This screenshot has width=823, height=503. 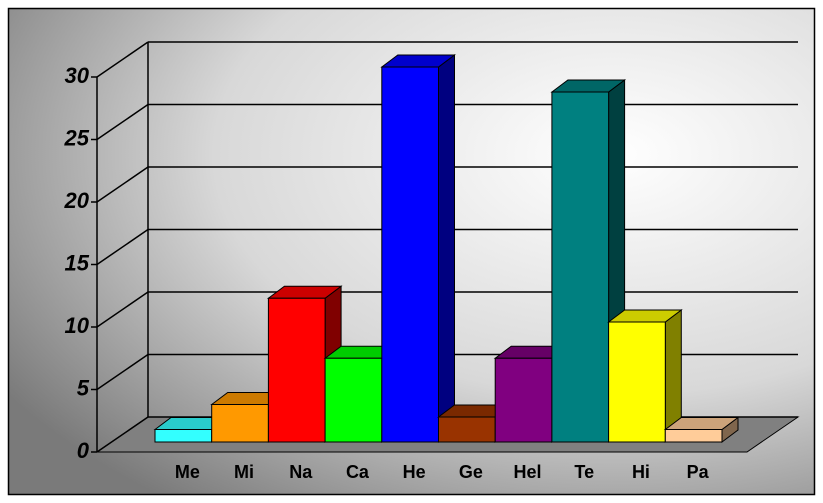 What do you see at coordinates (83, 450) in the screenshot?
I see `y-tick-label: 0` at bounding box center [83, 450].